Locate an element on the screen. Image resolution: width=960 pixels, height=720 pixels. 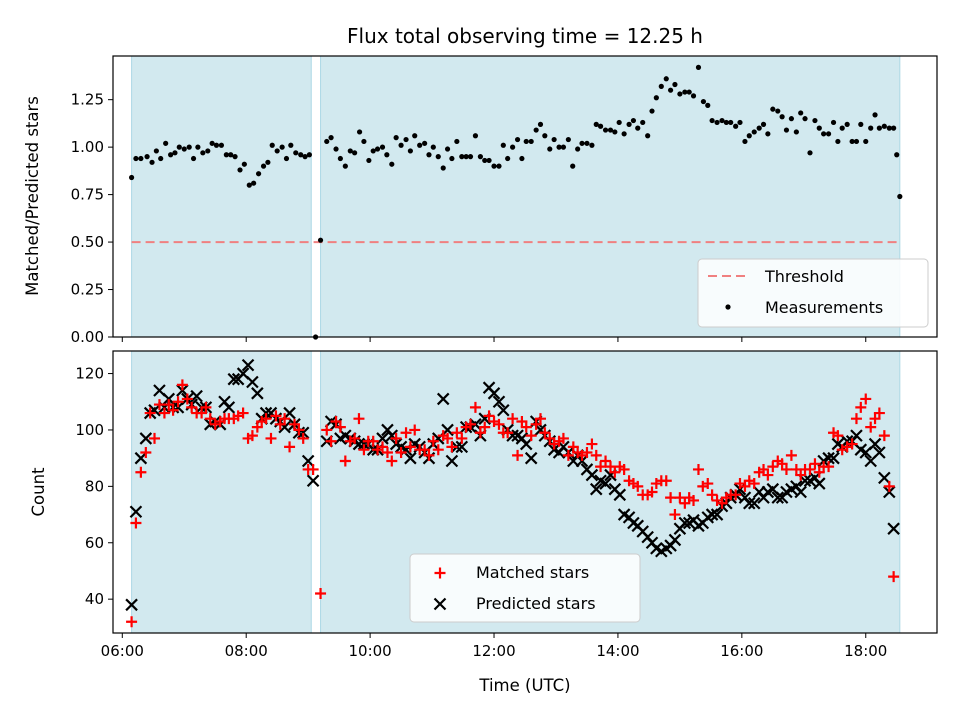
bottom-ytick-label: 60 is located at coordinates (94, 543).